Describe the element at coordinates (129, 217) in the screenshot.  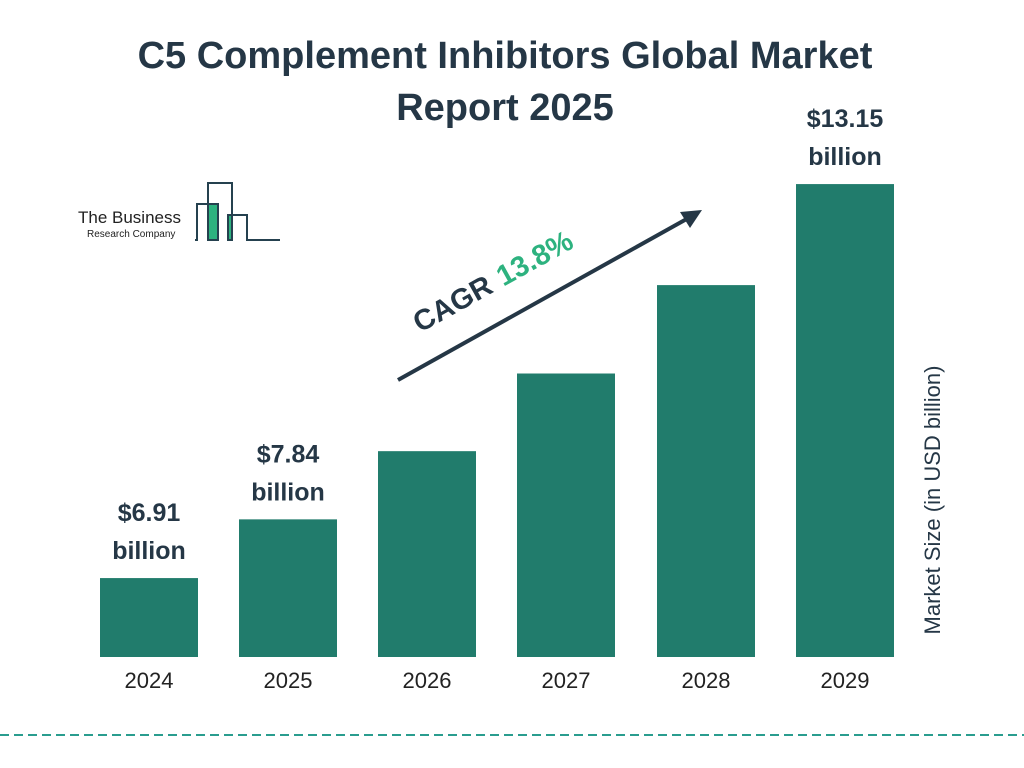
I see `logo-line1: The Business` at that location.